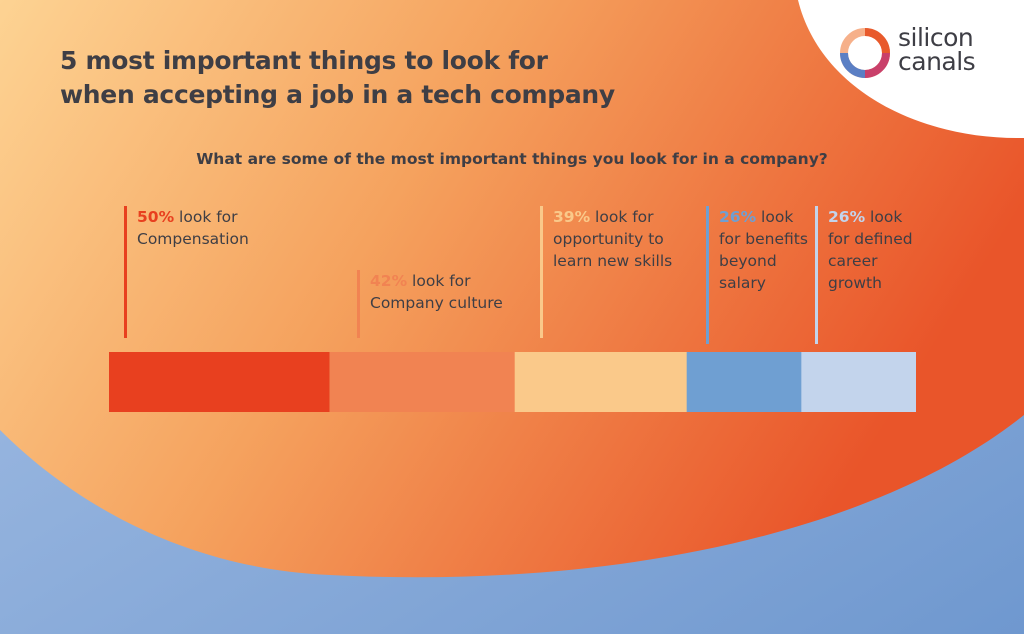  What do you see at coordinates (572, 217) in the screenshot?
I see `segment-percent: 39%` at bounding box center [572, 217].